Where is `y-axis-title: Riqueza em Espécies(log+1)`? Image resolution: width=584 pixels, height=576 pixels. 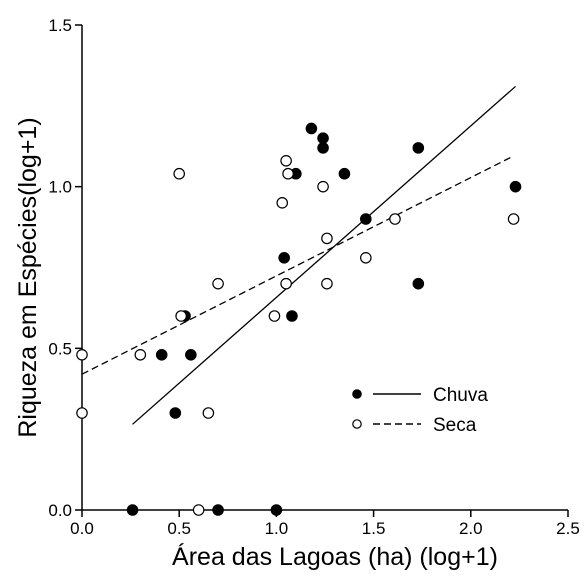 y-axis-title: Riqueza em Espécies(log+1) is located at coordinates (28, 277).